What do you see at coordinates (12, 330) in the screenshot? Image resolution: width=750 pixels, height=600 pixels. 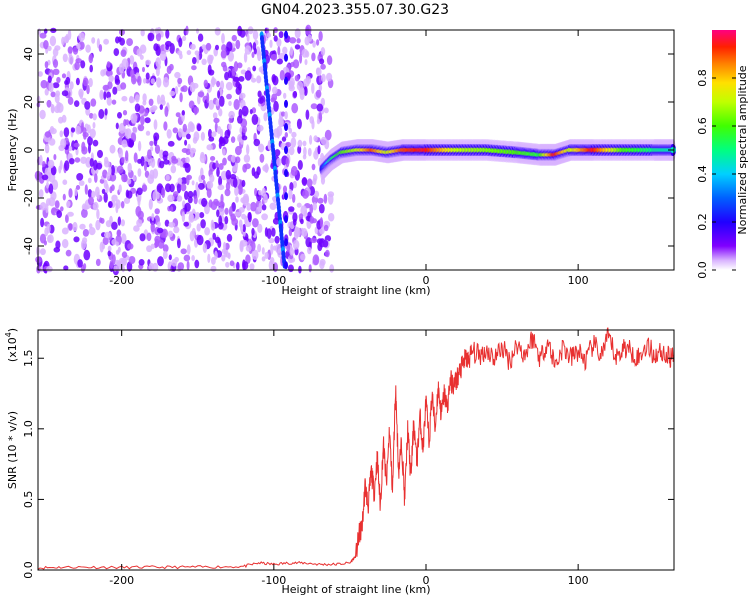 I see `snr-multiplier-suffix: )` at bounding box center [12, 330].